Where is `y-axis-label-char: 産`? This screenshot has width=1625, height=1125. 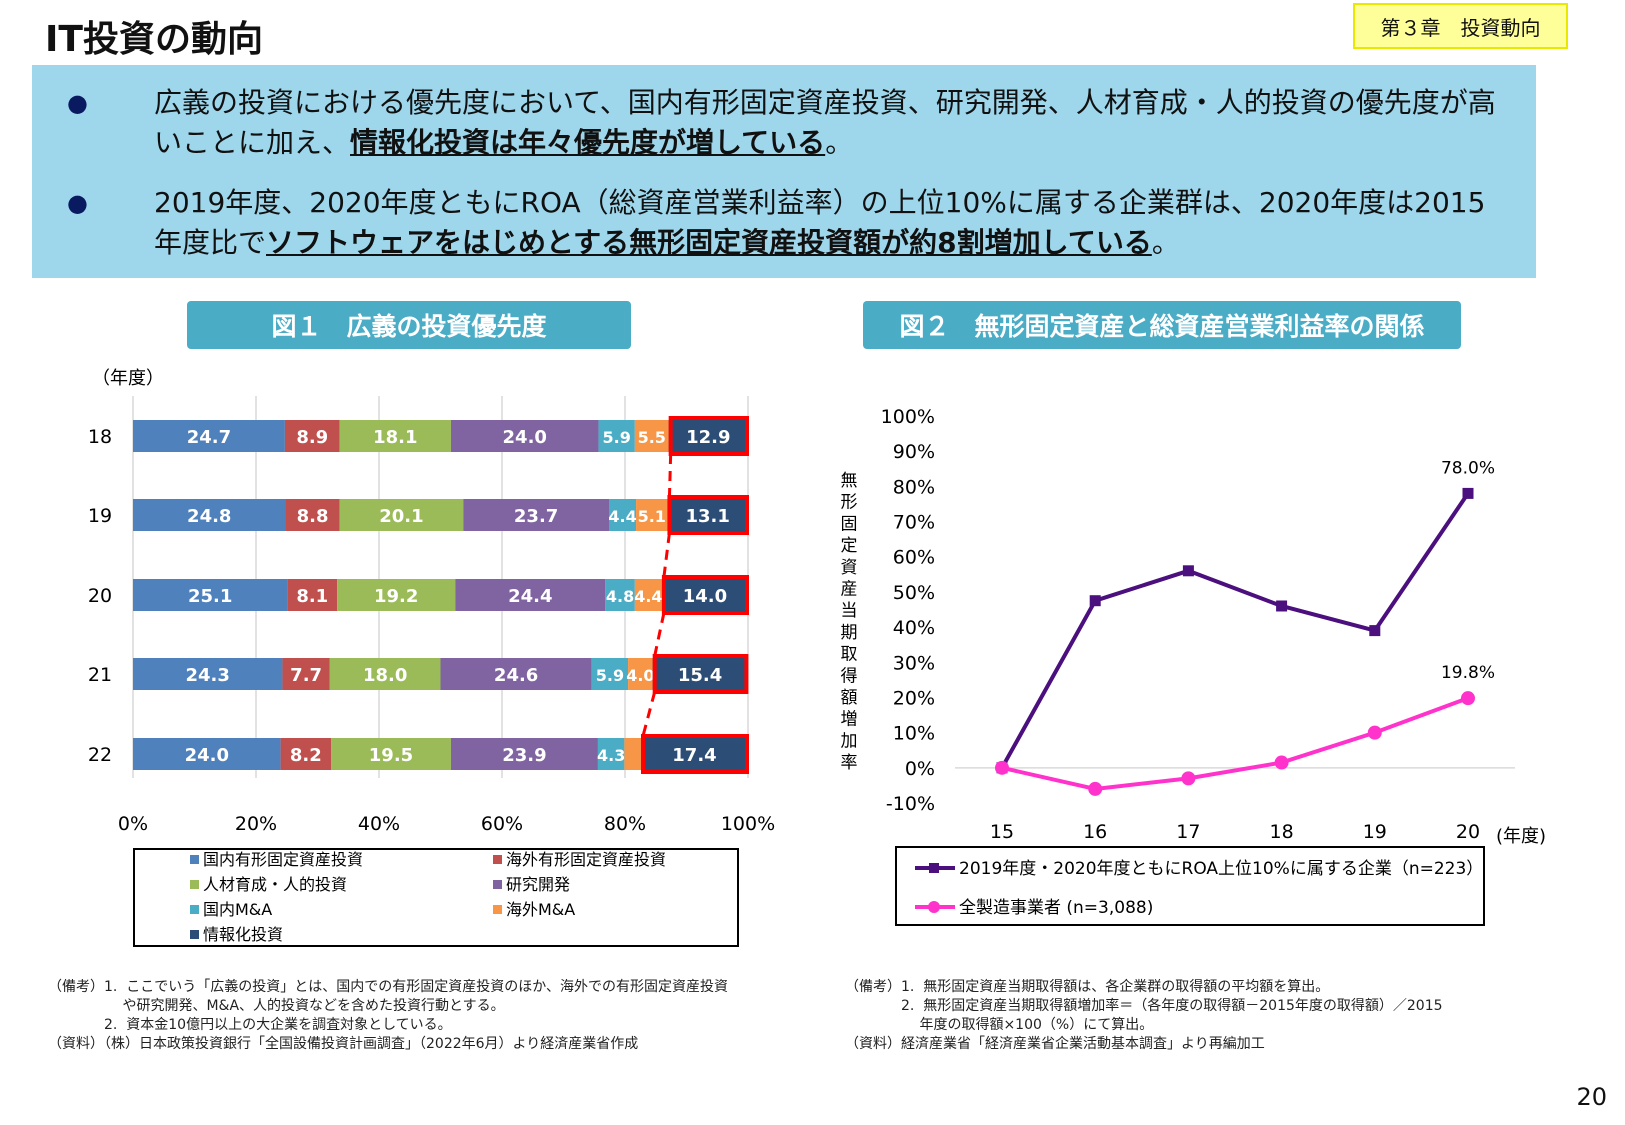
y-axis-label-char: 産 is located at coordinates (849, 590).